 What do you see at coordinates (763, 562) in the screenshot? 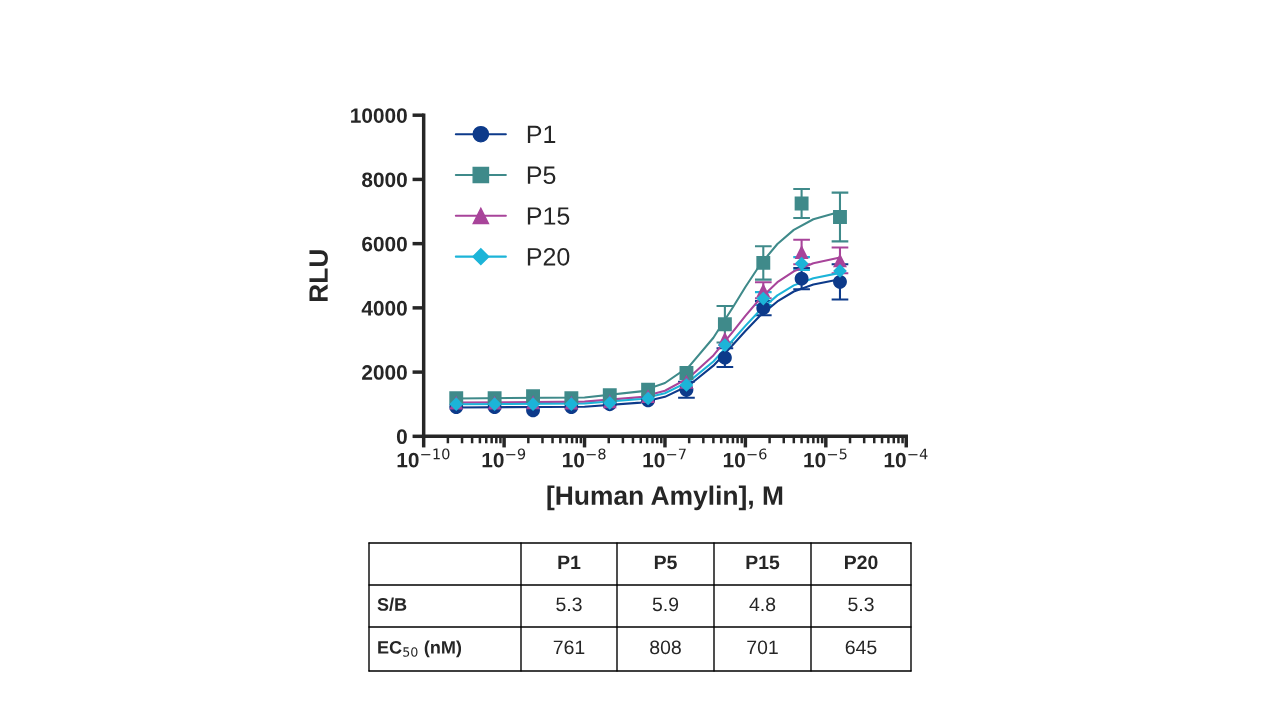
I see `text: P15` at bounding box center [763, 562].